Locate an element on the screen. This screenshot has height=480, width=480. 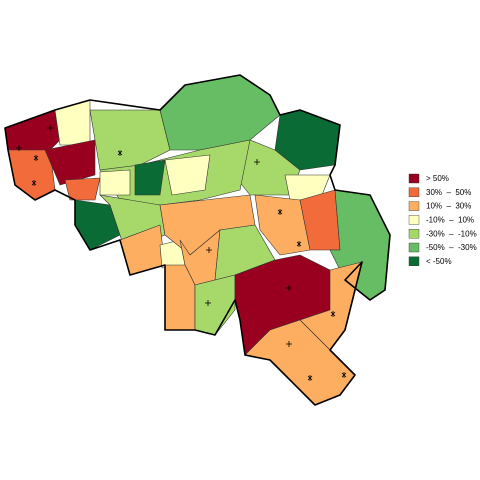
legend-label: > 50% is located at coordinates (437, 178).